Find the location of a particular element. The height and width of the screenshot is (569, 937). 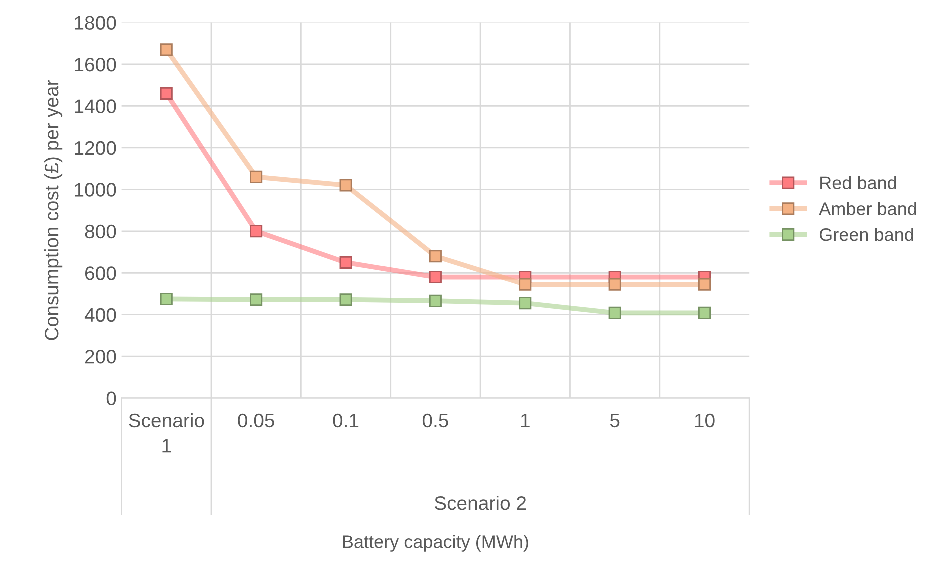

y-tick-label: 600 is located at coordinates (100, 273).